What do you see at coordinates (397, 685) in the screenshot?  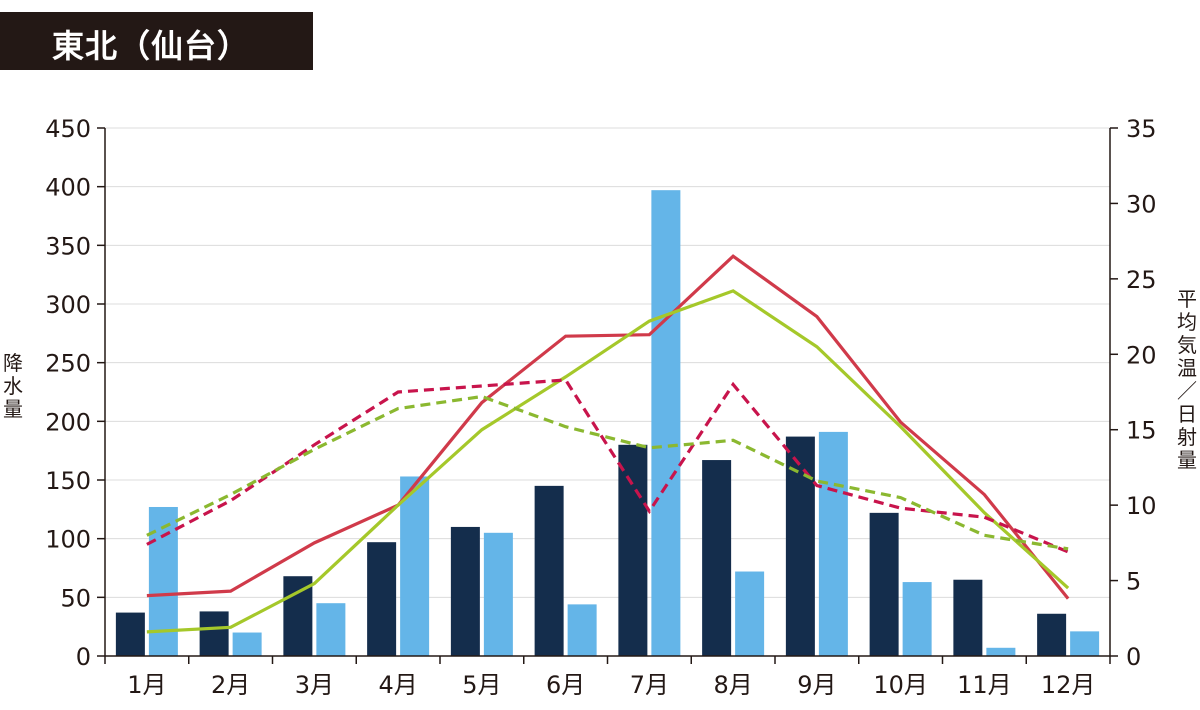 I see `x-tick-label: 4月` at bounding box center [397, 685].